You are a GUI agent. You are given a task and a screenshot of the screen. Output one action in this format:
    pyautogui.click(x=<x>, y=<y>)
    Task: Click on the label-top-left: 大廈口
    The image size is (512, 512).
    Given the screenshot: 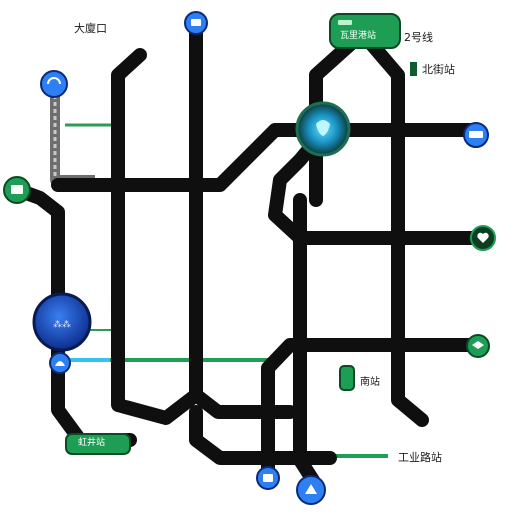 What is the action you would take?
    pyautogui.click(x=90, y=28)
    